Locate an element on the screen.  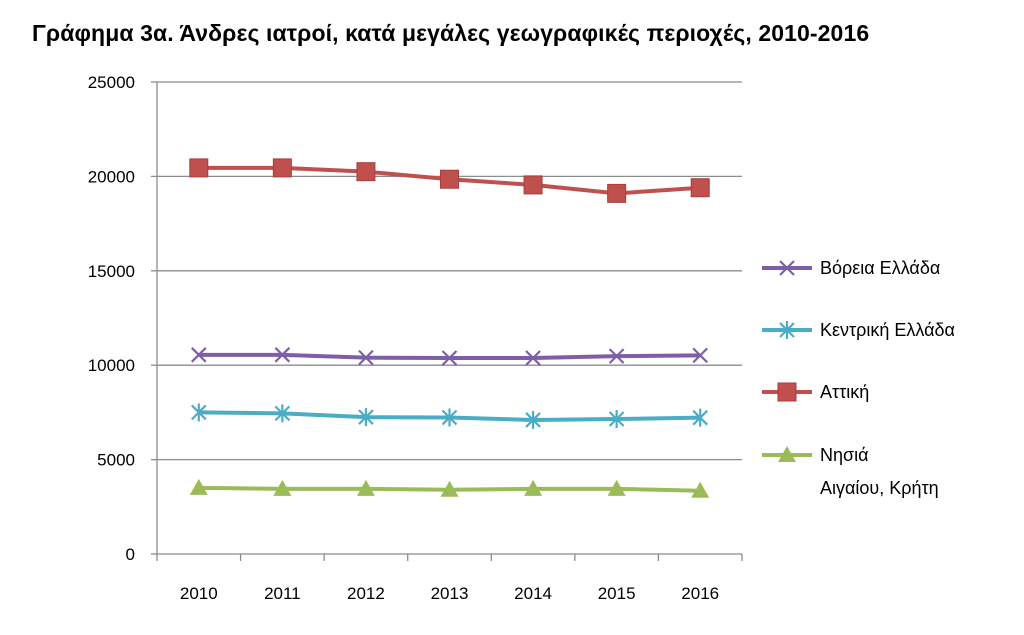
legend-label: Αιγαίου, Κρήτη is located at coordinates (879, 488).